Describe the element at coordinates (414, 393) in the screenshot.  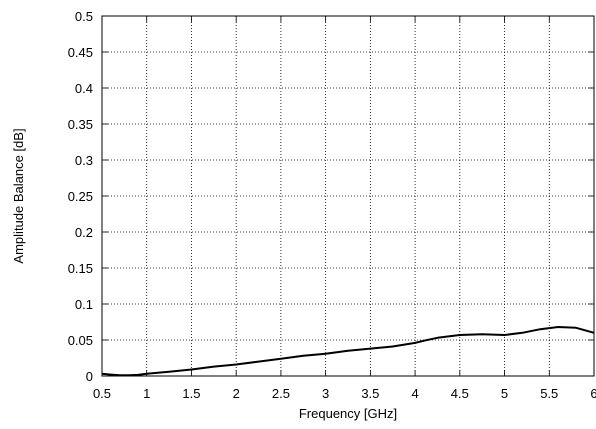
I see `x-tick-label: 4` at that location.